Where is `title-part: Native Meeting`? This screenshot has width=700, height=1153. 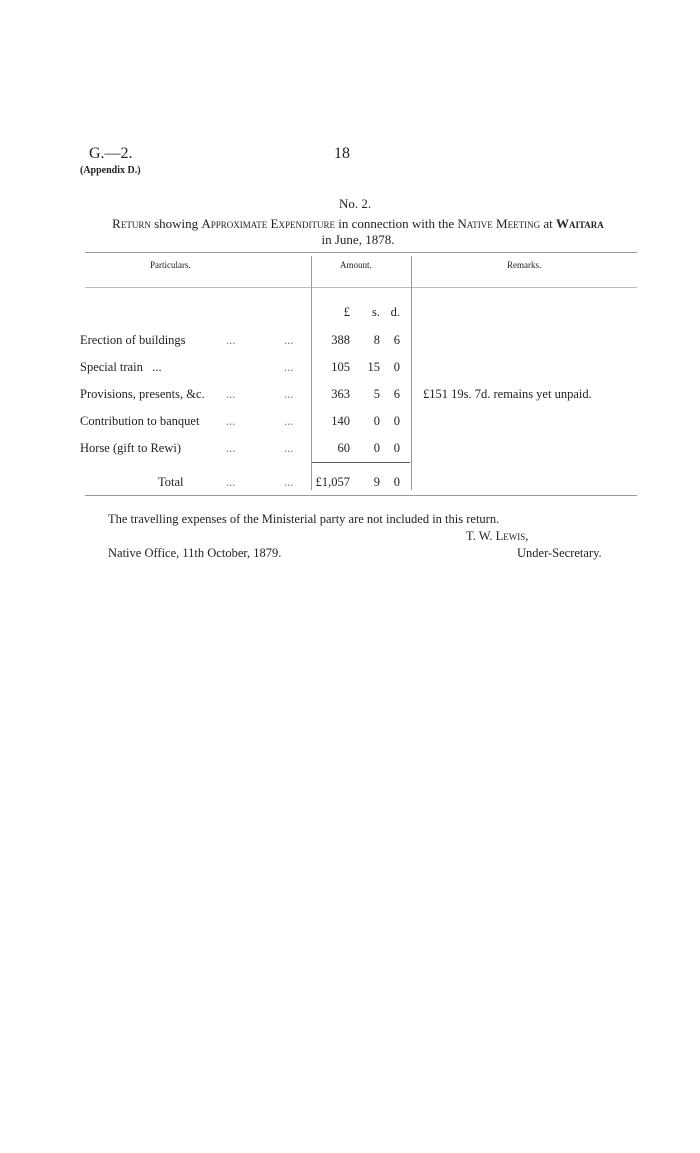
title-part: Native Meeting is located at coordinates (499, 223).